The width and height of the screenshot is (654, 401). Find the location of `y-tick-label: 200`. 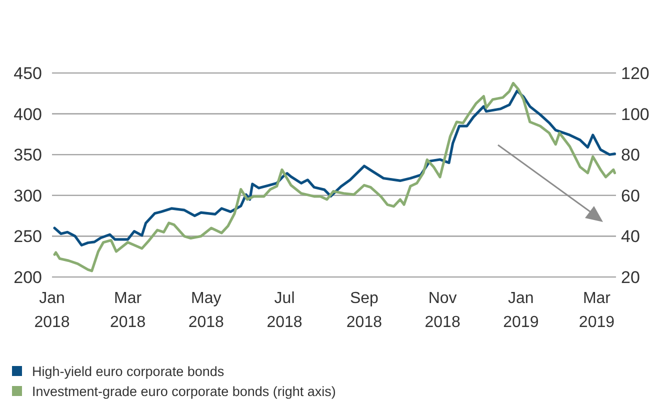

y-tick-label: 200 is located at coordinates (28, 277).